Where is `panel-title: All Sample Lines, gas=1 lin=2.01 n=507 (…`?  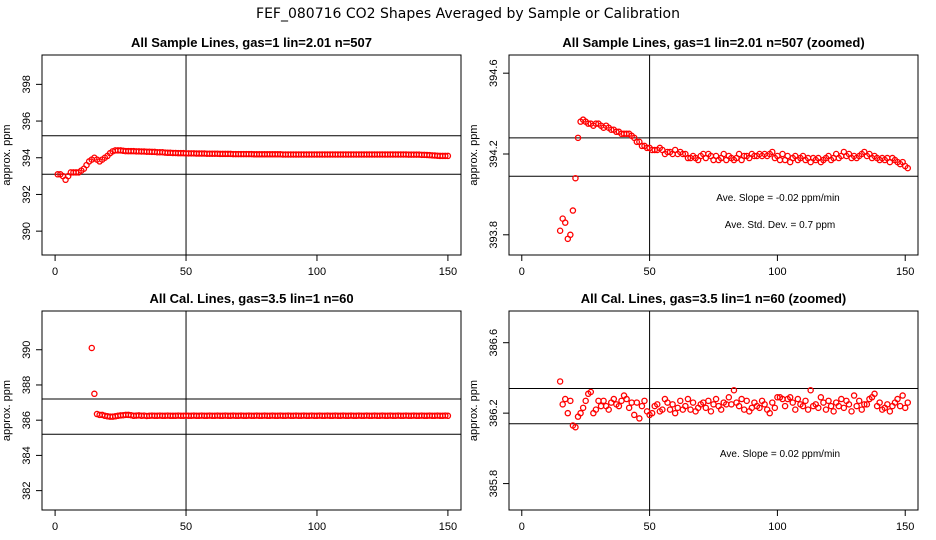
panel-title: All Sample Lines, gas=1 lin=2.01 n=507 (… is located at coordinates (713, 42).